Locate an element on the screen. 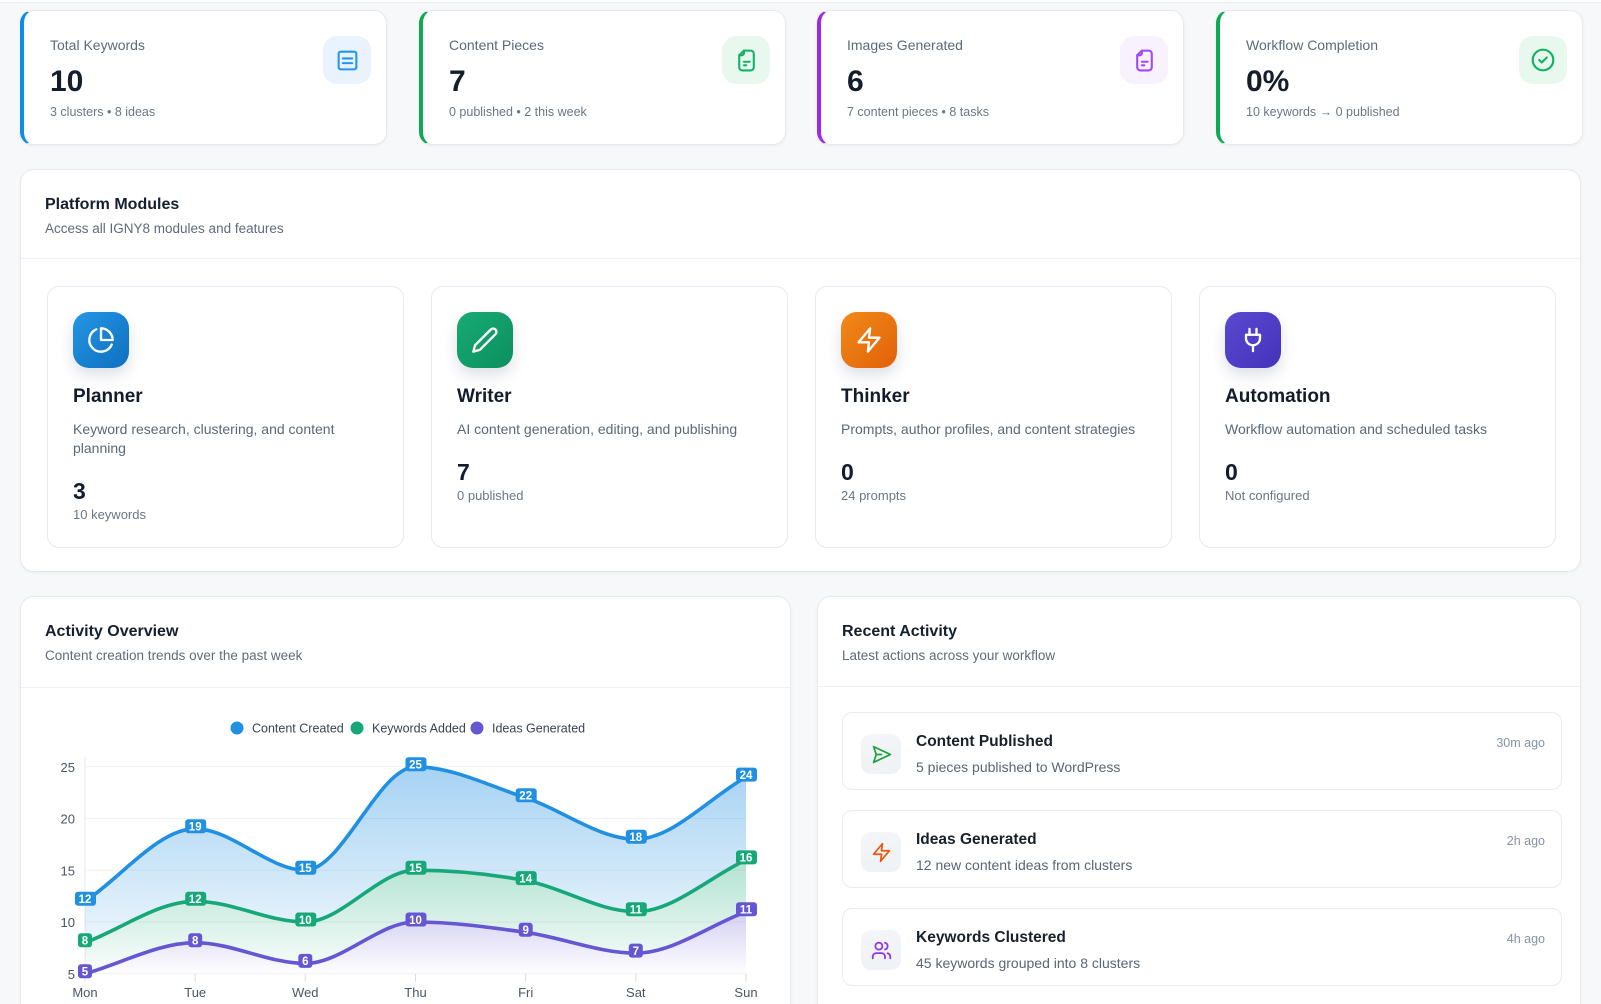 The width and height of the screenshot is (1601, 1004). svg-text: 18 is located at coordinates (635, 838).